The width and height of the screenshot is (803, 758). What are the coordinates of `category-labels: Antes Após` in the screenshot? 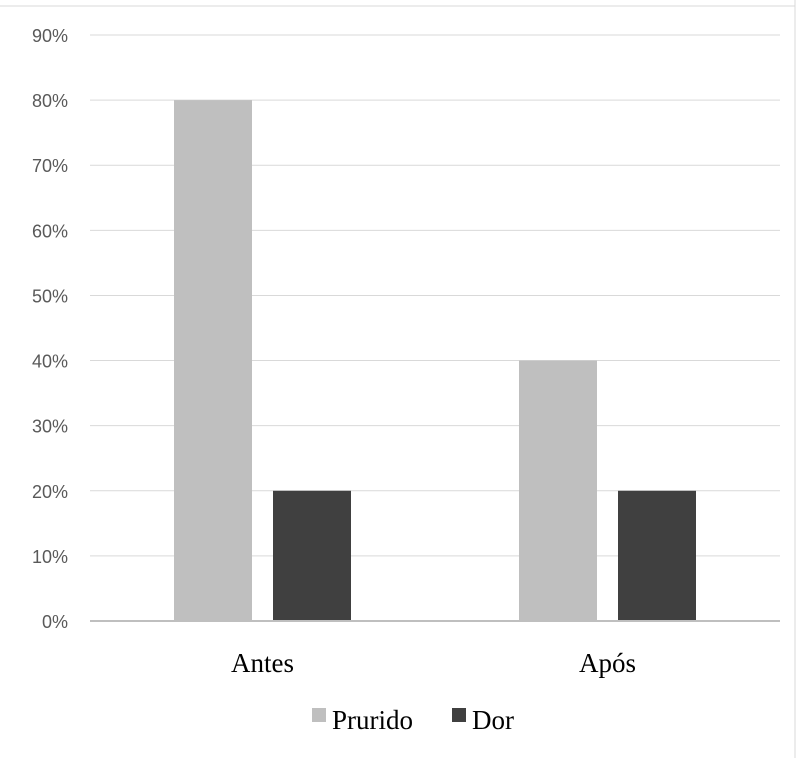 It's located at (433, 663).